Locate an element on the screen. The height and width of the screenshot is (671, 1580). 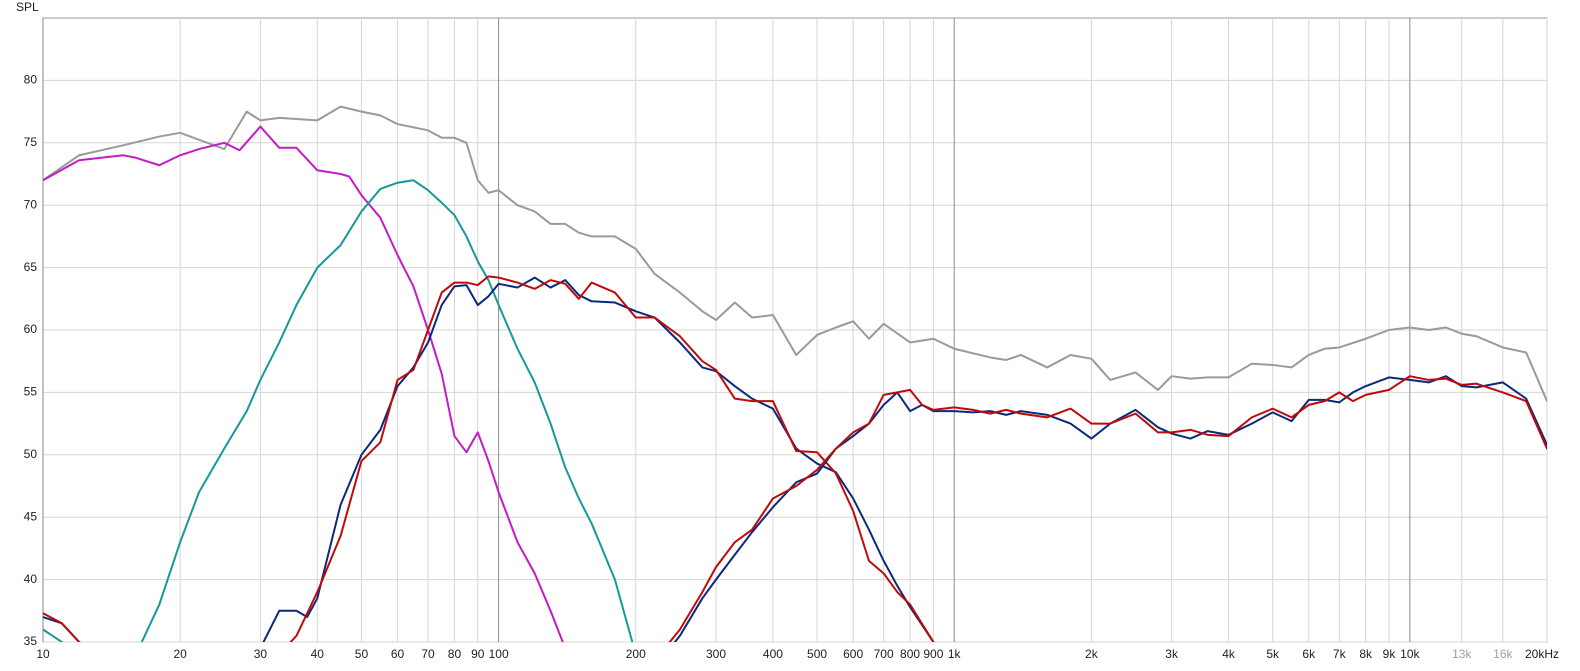
x-tick-label: 30 is located at coordinates (261, 654).